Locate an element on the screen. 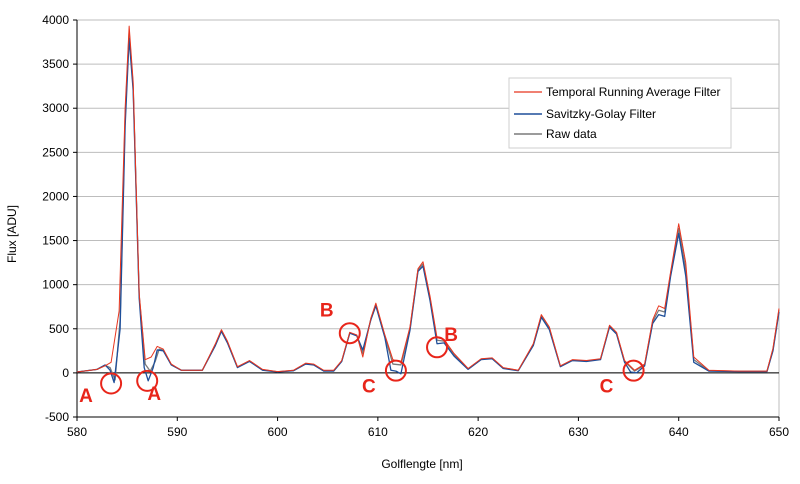 The width and height of the screenshot is (800, 484). x-tick-label: 630 is located at coordinates (578, 432).